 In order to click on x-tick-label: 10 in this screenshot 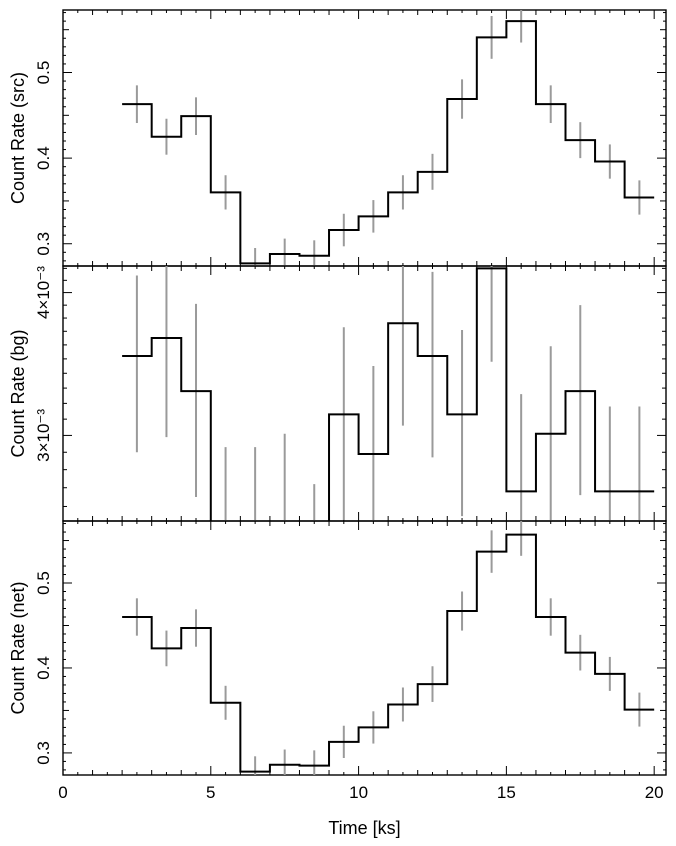, I will do `click(358, 792)`.